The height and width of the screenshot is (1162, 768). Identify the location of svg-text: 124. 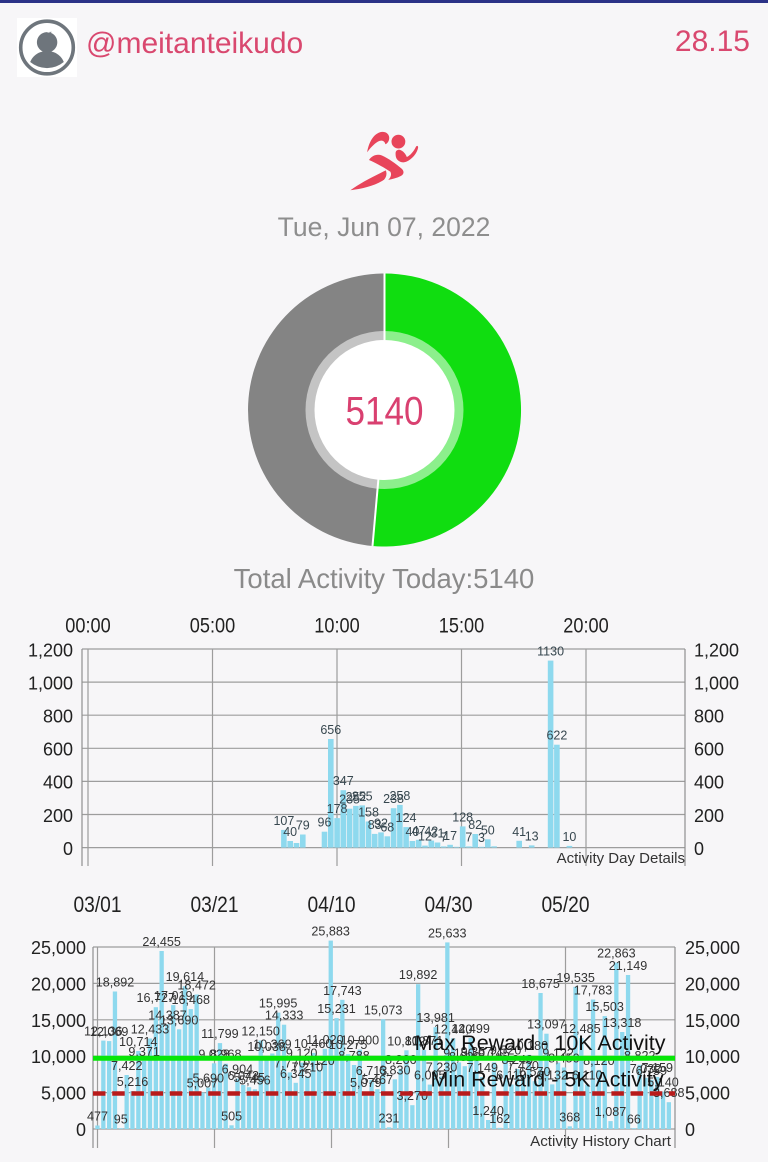
(406, 818).